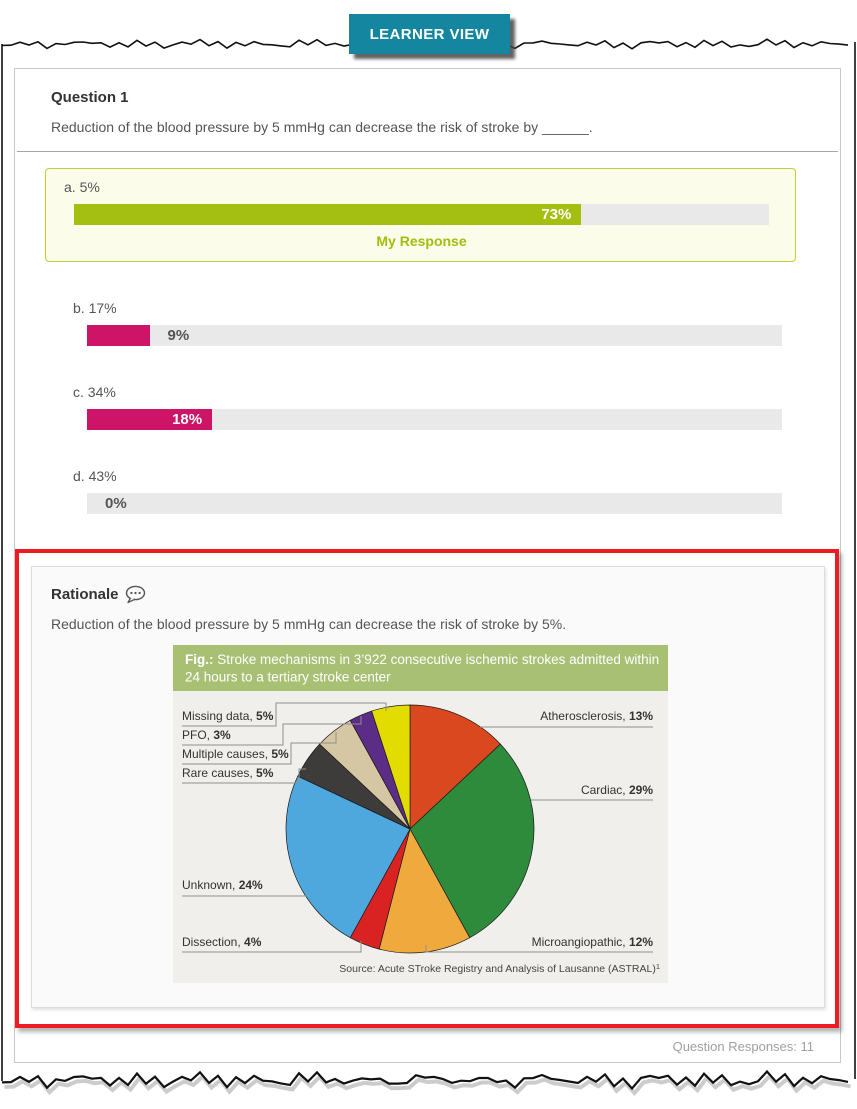 This screenshot has width=857, height=1109. What do you see at coordinates (434, 335) in the screenshot?
I see `response-bar-track-b: 9%` at bounding box center [434, 335].